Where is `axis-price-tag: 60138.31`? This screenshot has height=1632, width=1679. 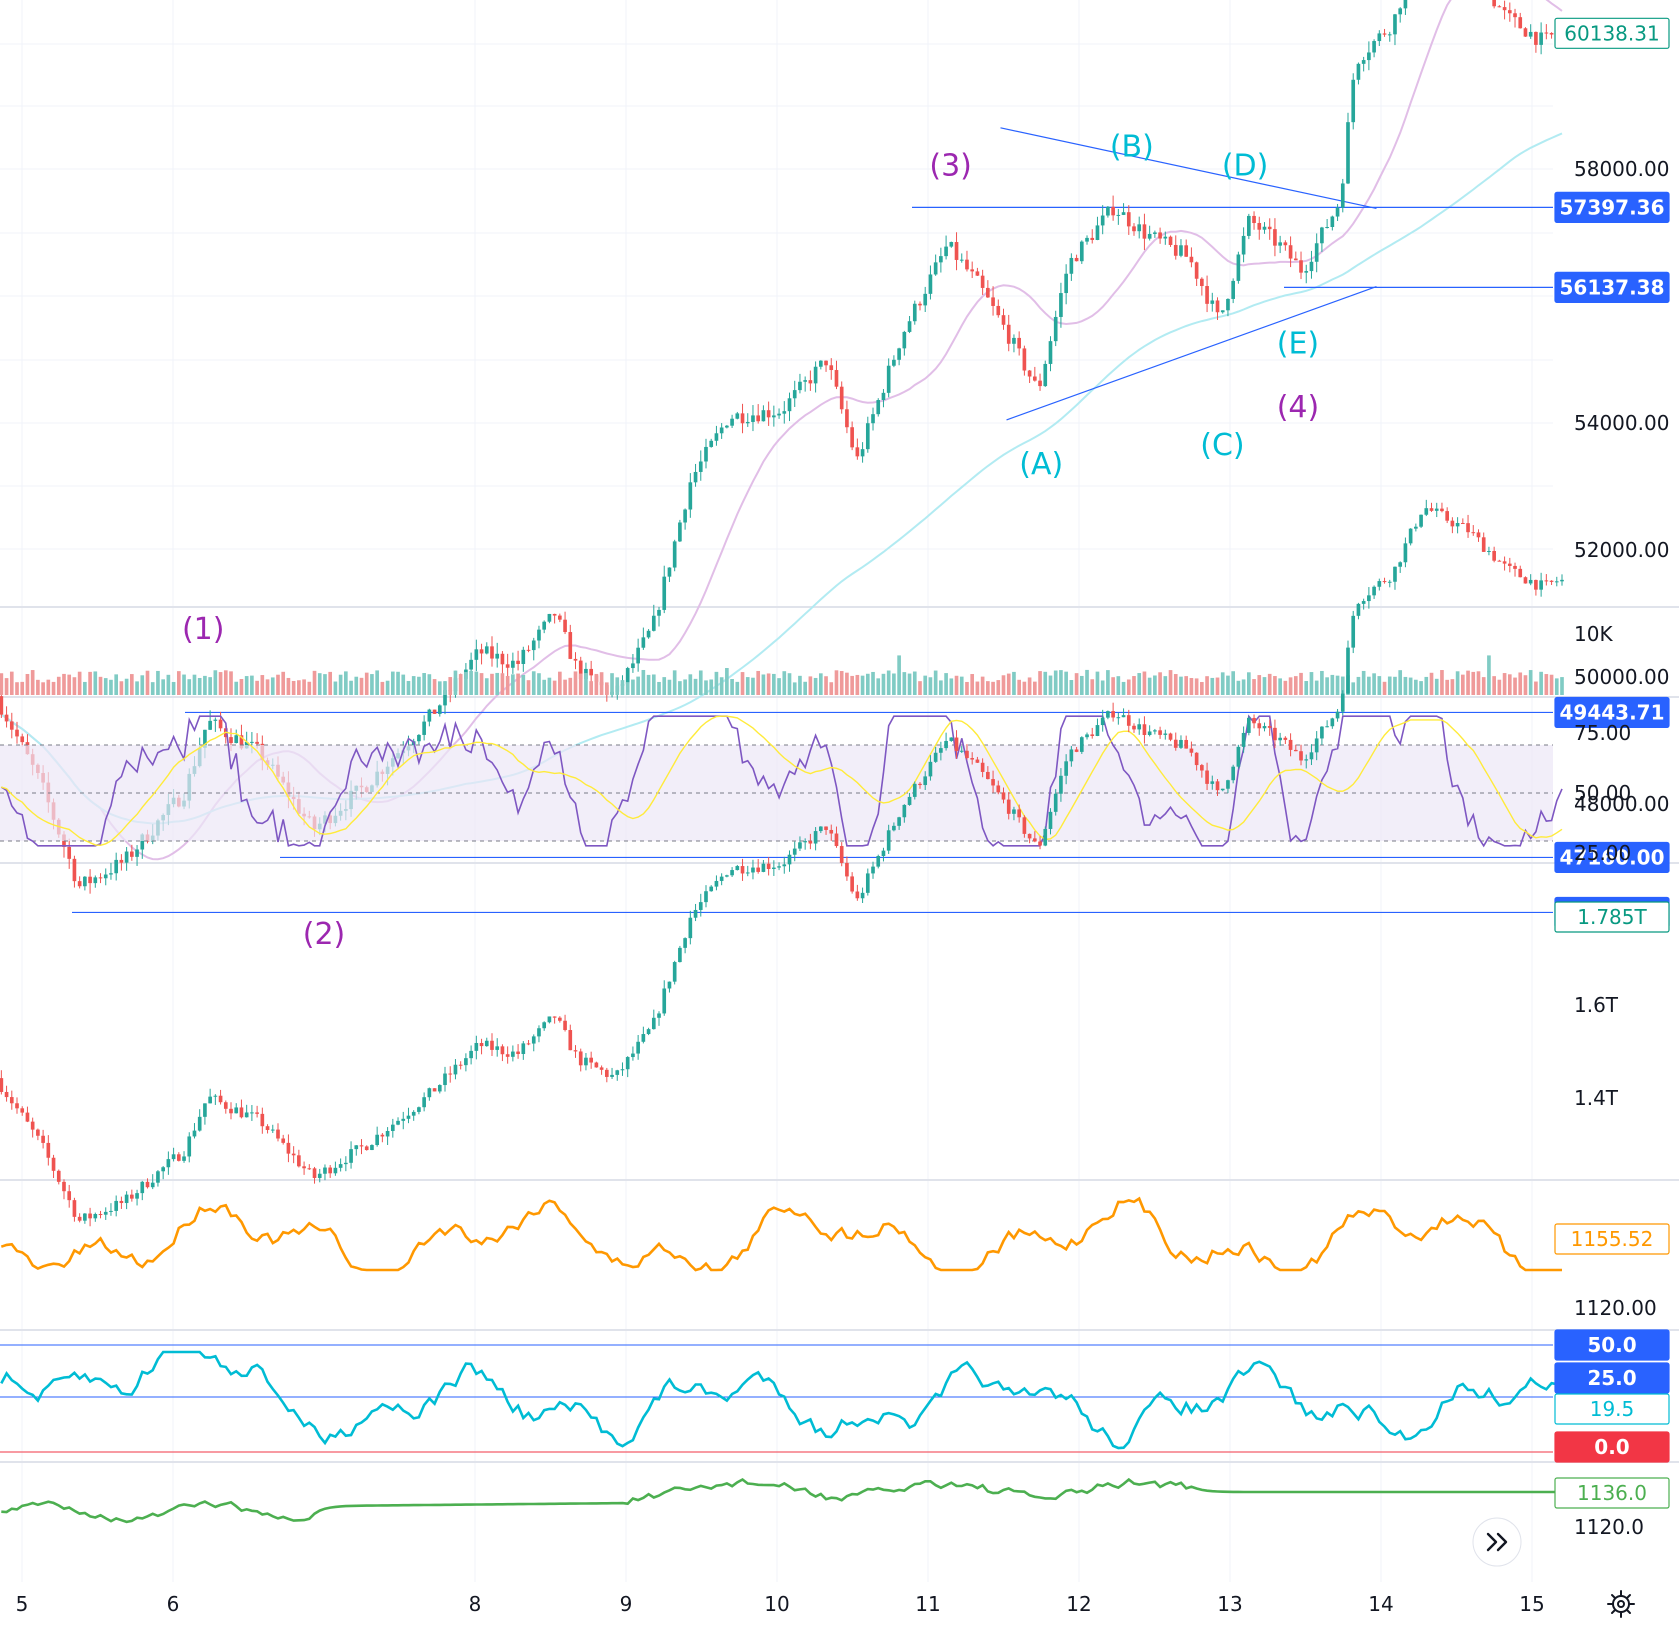 axis-price-tag: 60138.31 is located at coordinates (1612, 33).